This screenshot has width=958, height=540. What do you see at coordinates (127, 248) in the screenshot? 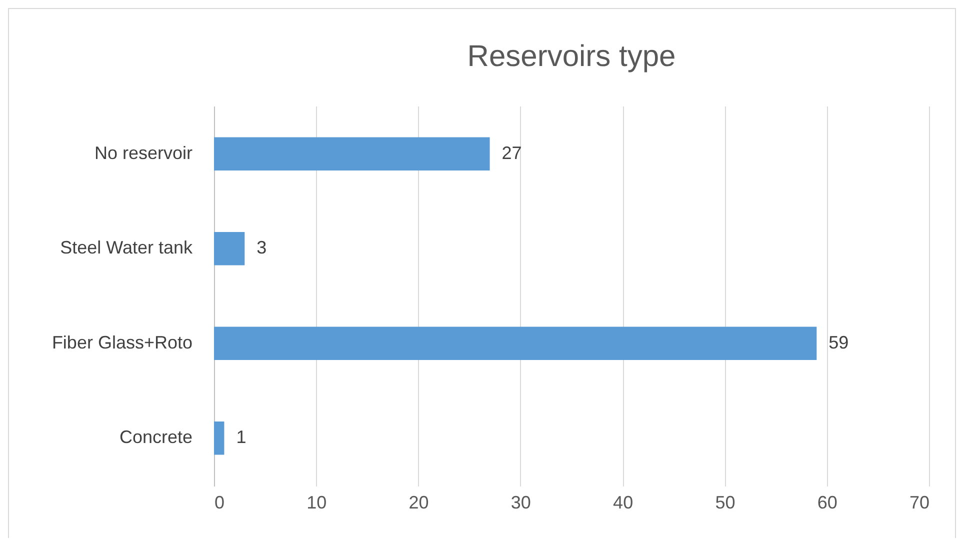
I see `y-tick-label: Steel Water tank` at bounding box center [127, 248].